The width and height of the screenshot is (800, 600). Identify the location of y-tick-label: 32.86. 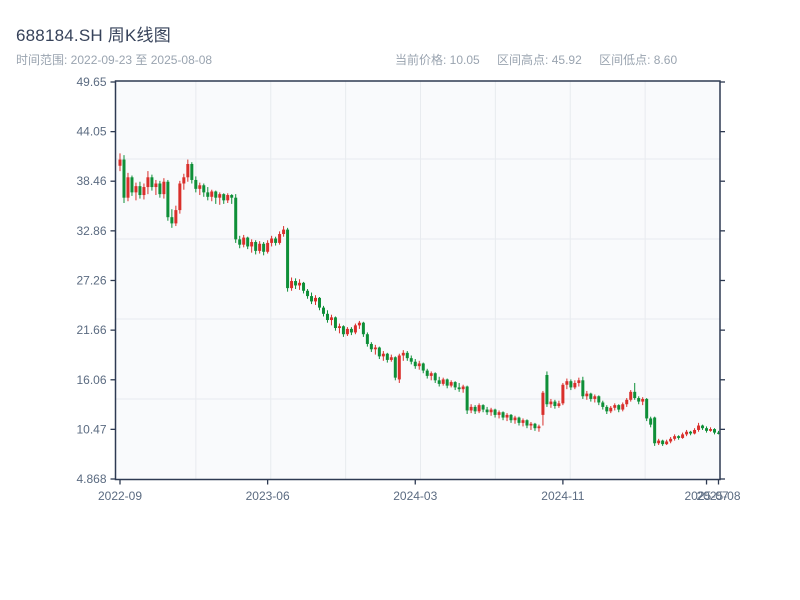
(91, 231).